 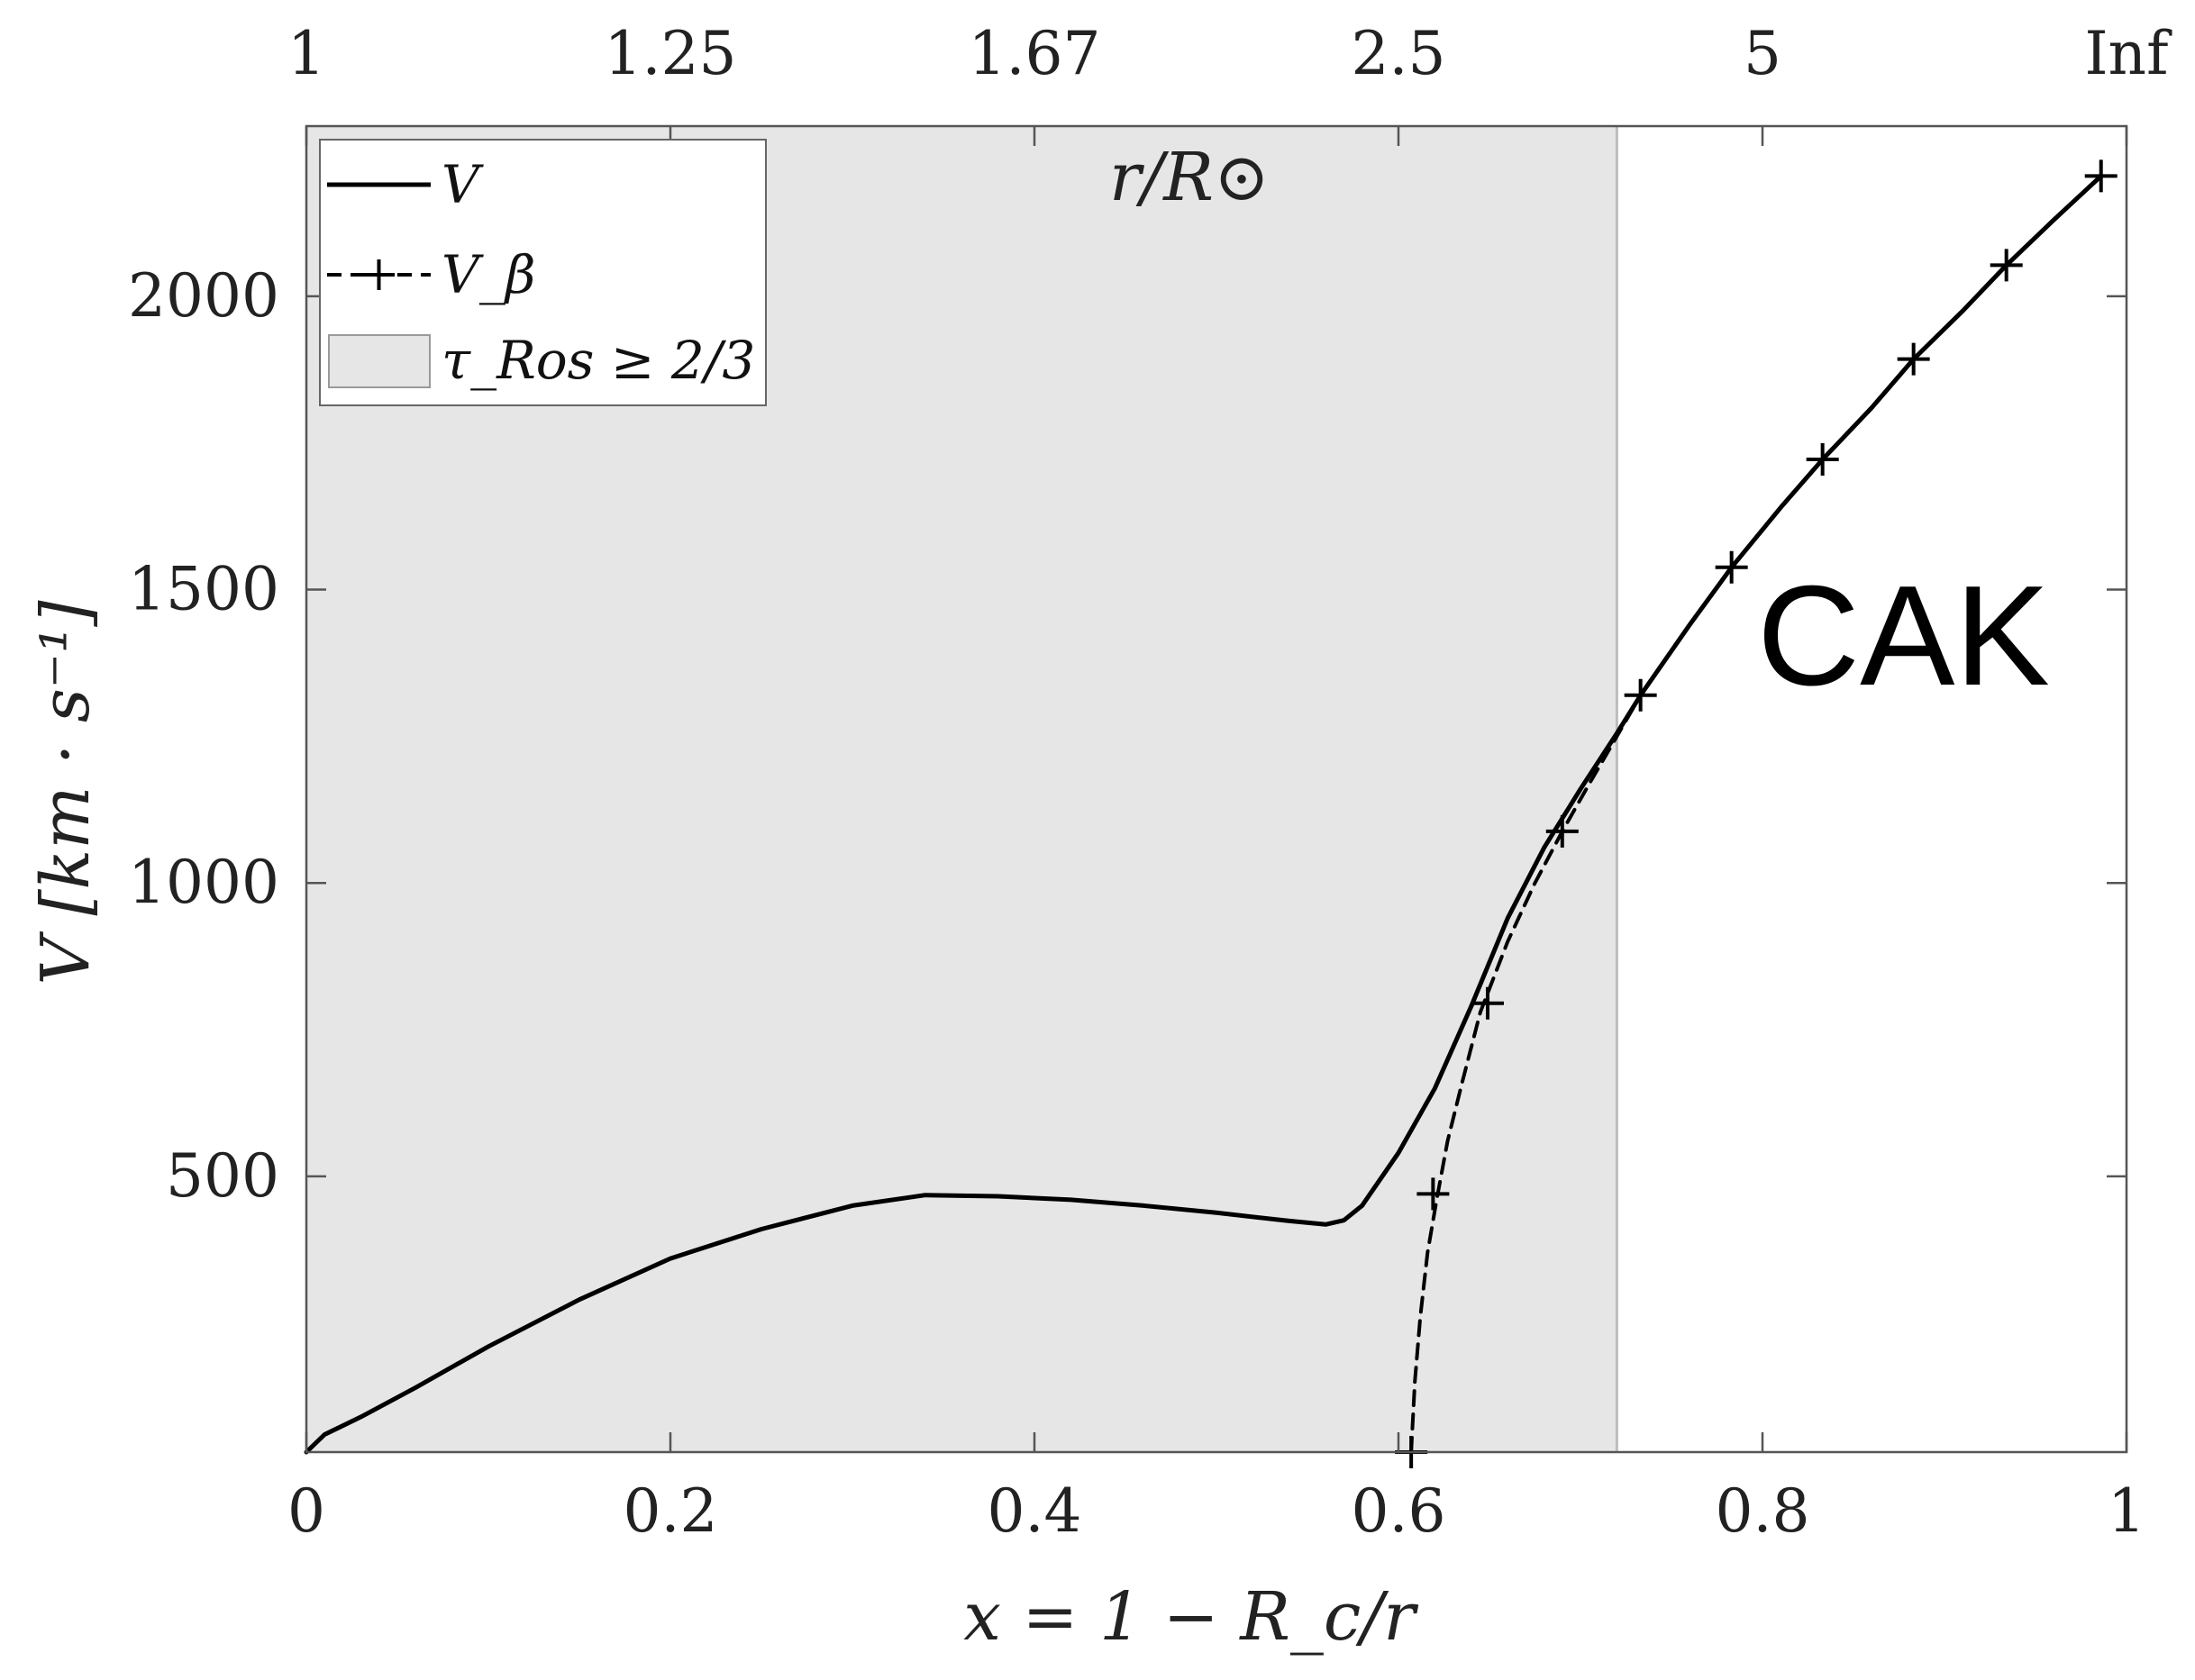 I want to click on cak-annotation: CAK, so click(x=1903, y=636).